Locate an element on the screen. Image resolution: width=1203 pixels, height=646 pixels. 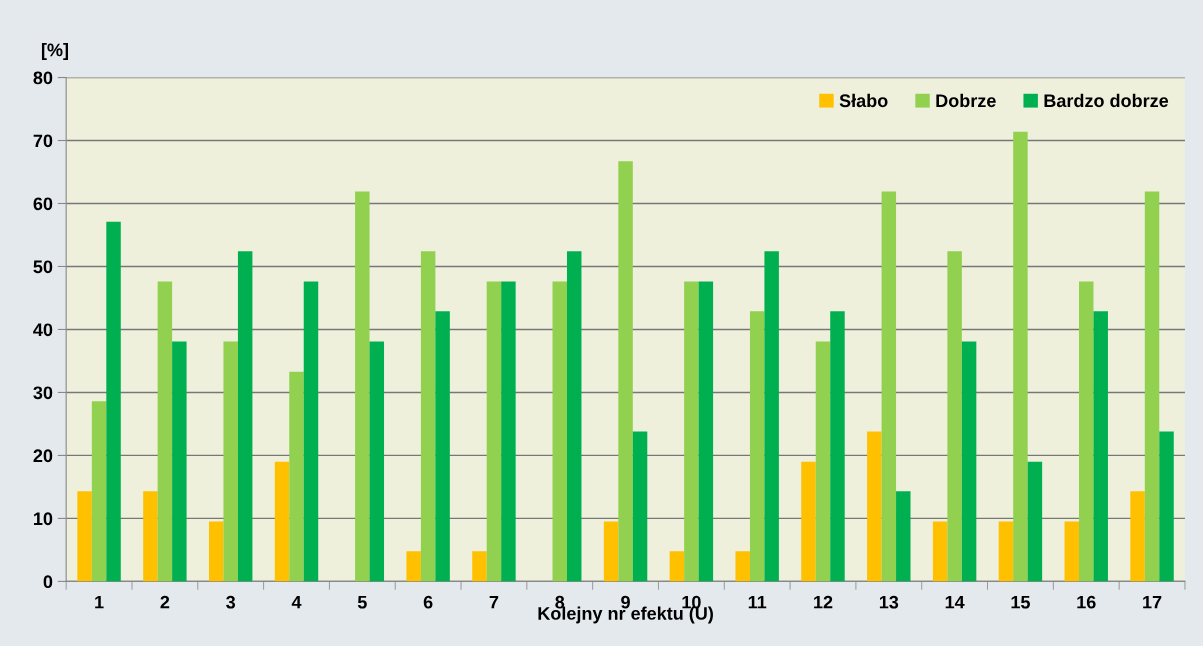
x-tick-label: 17 is located at coordinates (1152, 602).